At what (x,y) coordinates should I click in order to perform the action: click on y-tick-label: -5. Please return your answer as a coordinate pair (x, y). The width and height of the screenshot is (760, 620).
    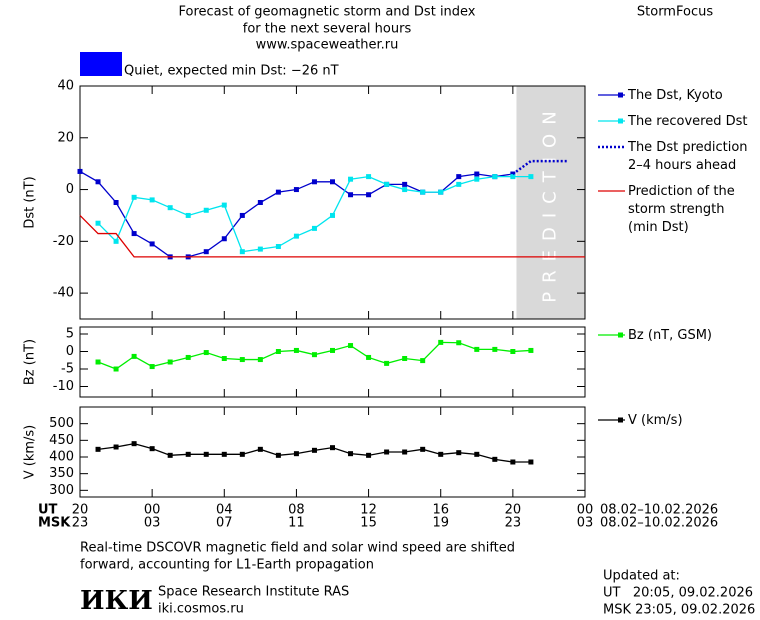
    Looking at the image, I should click on (67, 369).